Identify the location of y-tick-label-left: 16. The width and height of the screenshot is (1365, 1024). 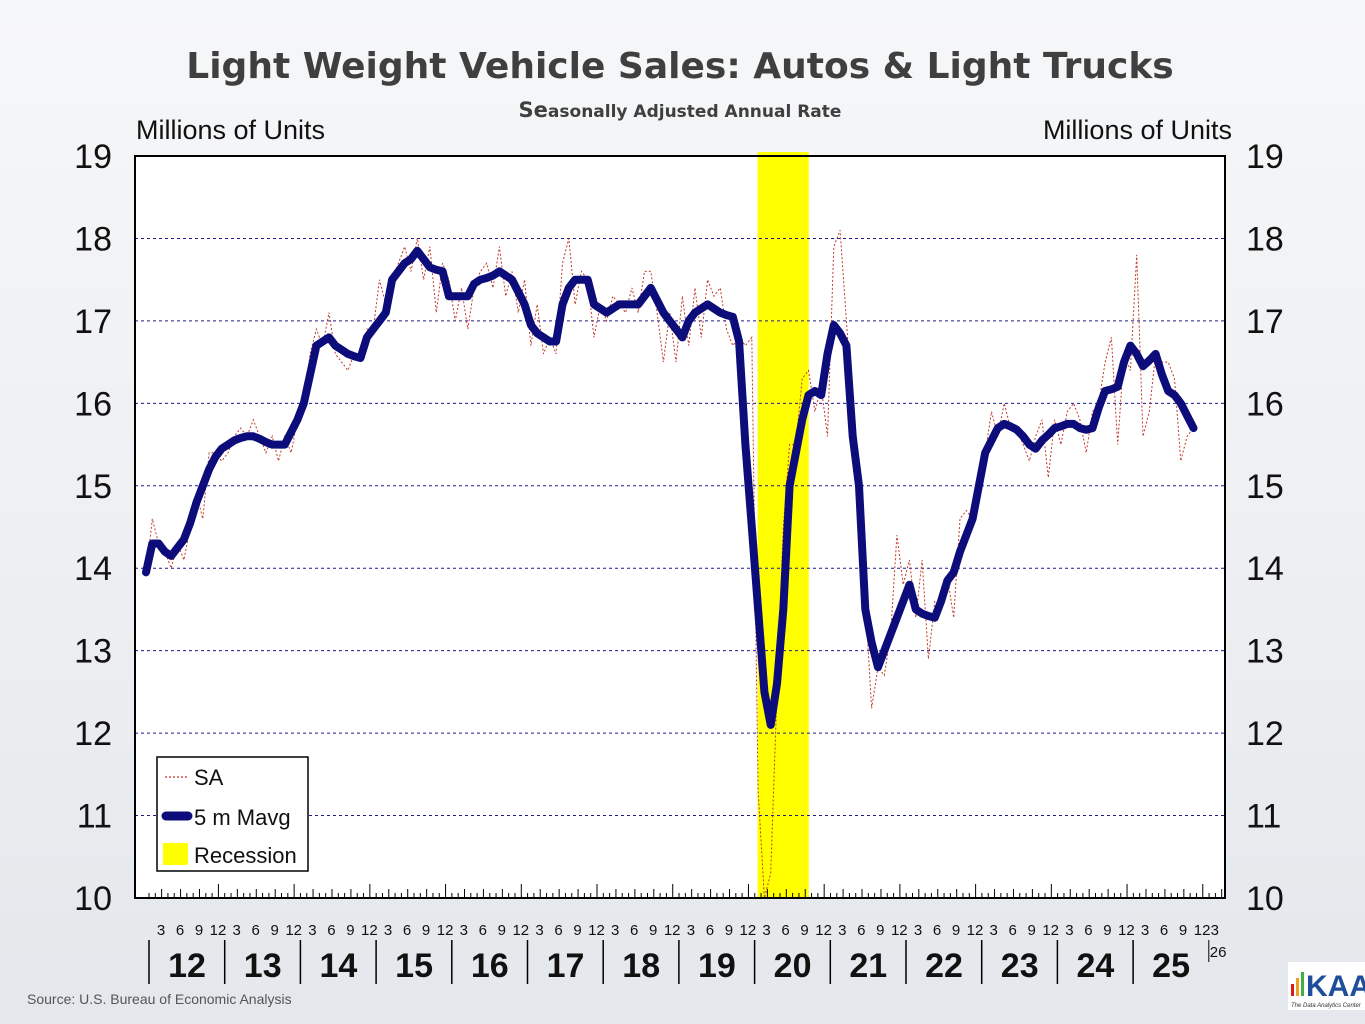
(93, 404).